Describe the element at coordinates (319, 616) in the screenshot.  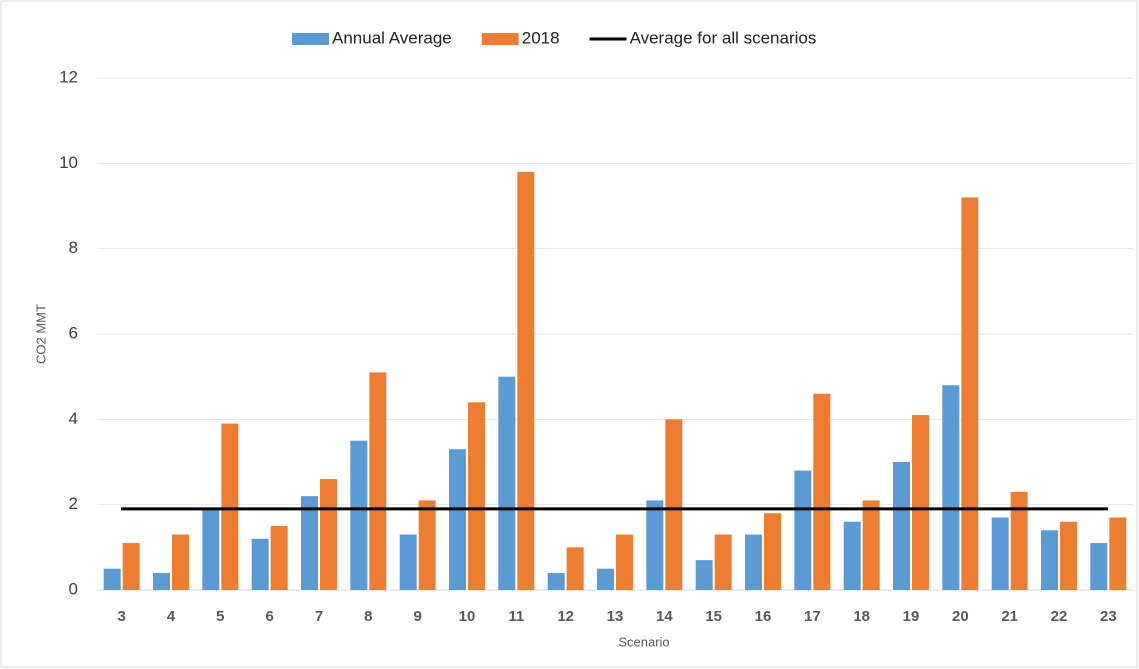
I see `x-tick-label: 7` at that location.